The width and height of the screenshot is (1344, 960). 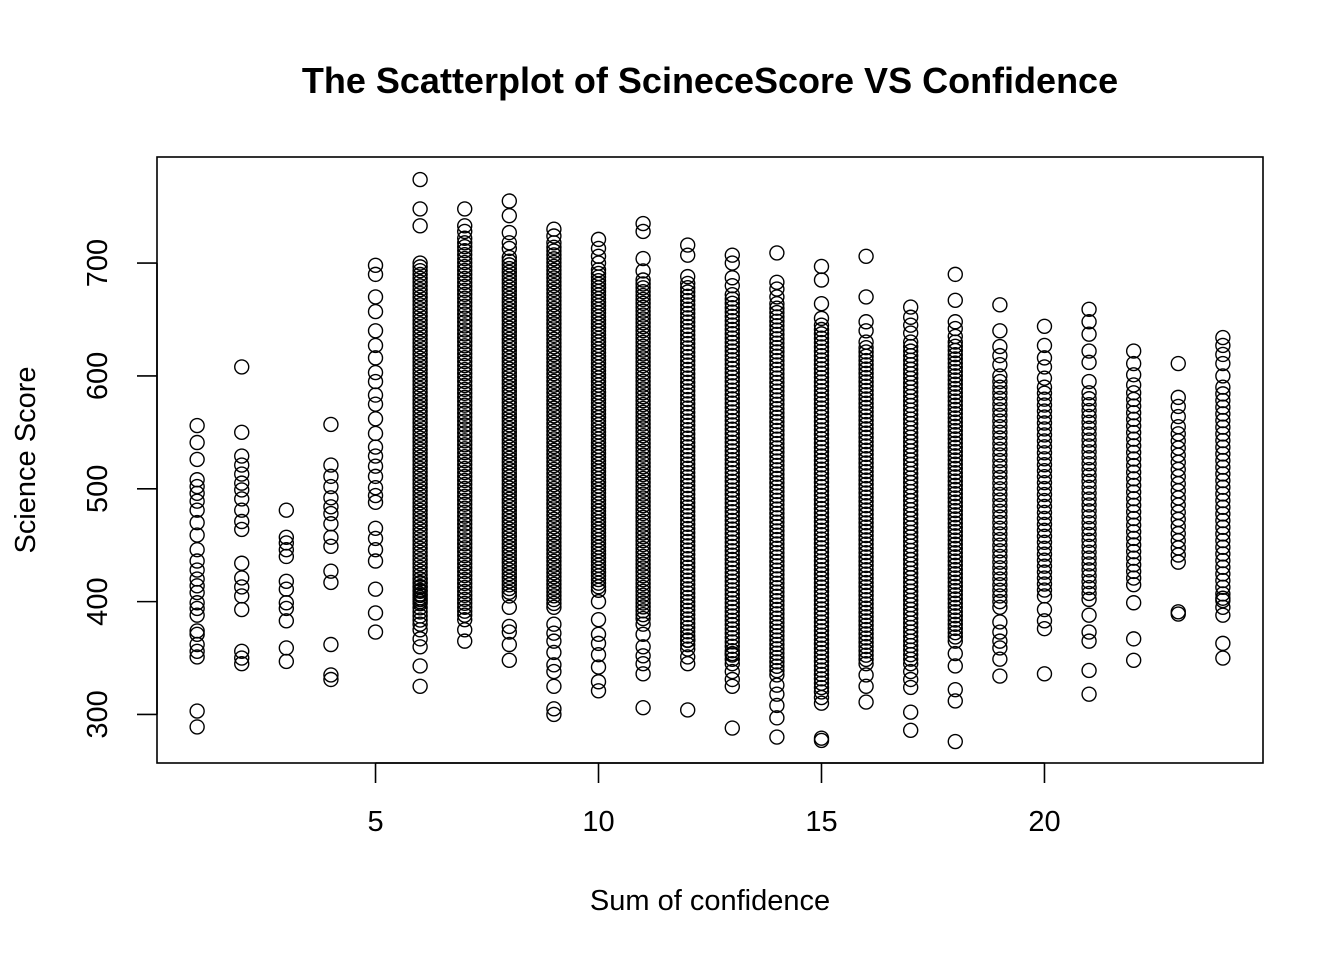 I want to click on y-tick-label: 500, so click(x=98, y=489).